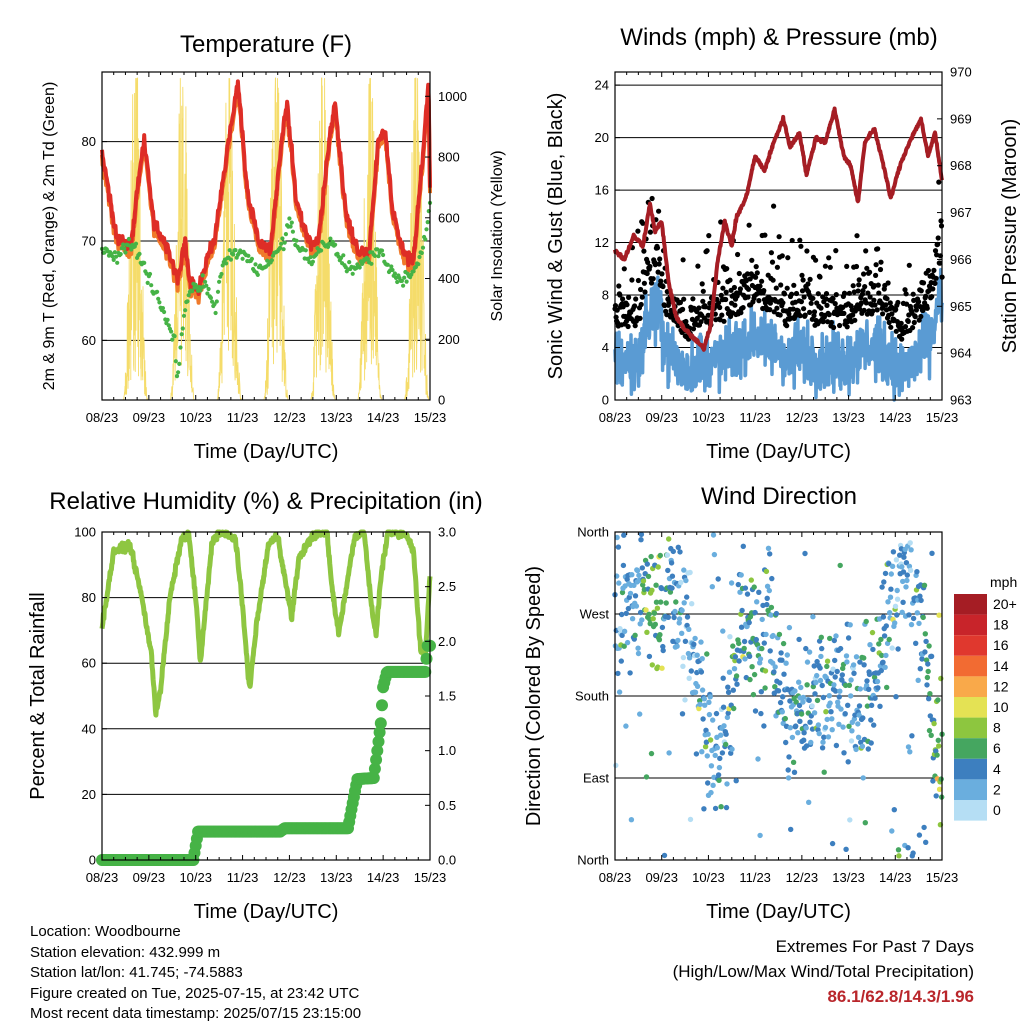 The image size is (1024, 1025). I want to click on rh-x-tick-label: 09/23, so click(149, 877).